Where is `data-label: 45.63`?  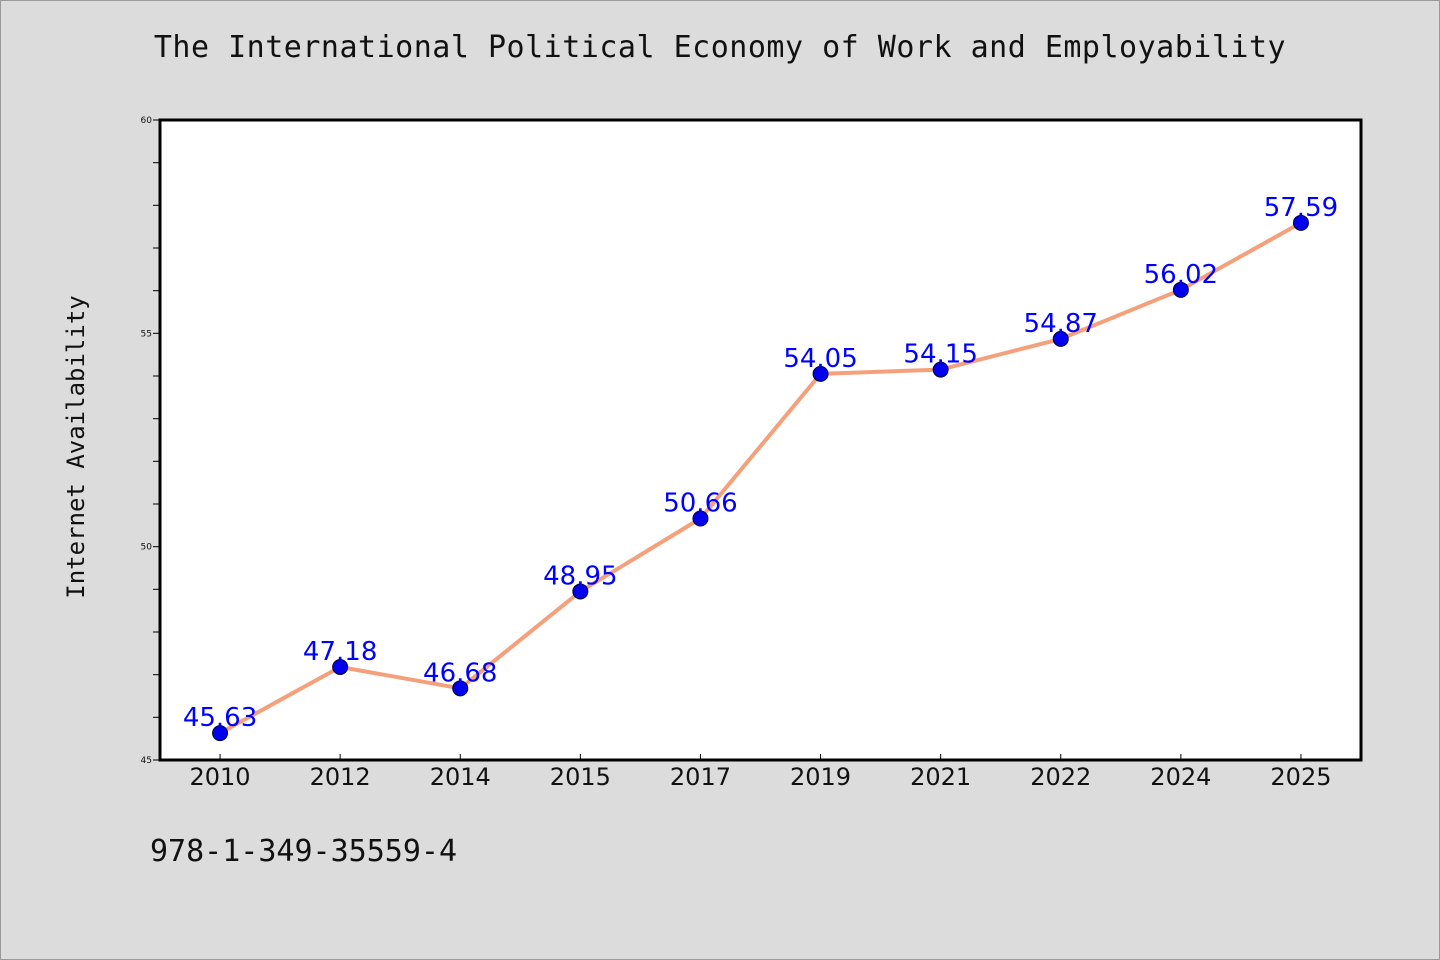 data-label: 45.63 is located at coordinates (220, 718).